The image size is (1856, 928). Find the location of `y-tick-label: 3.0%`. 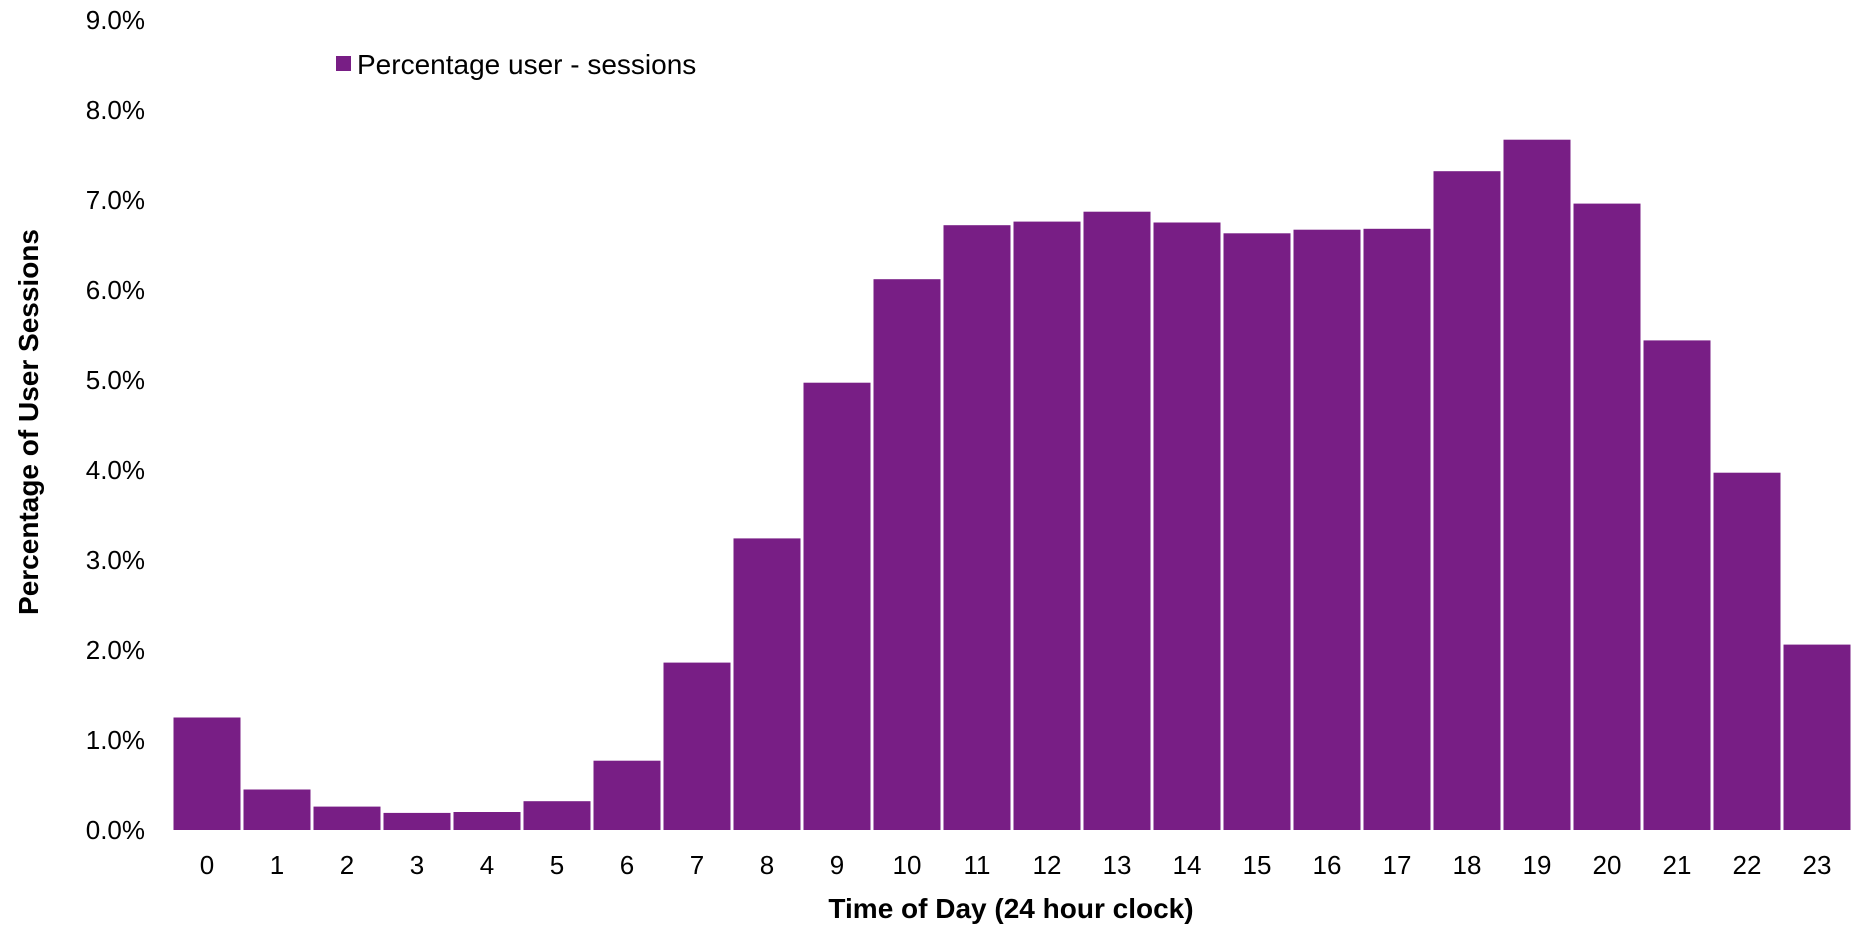

y-tick-label: 3.0% is located at coordinates (115, 560).